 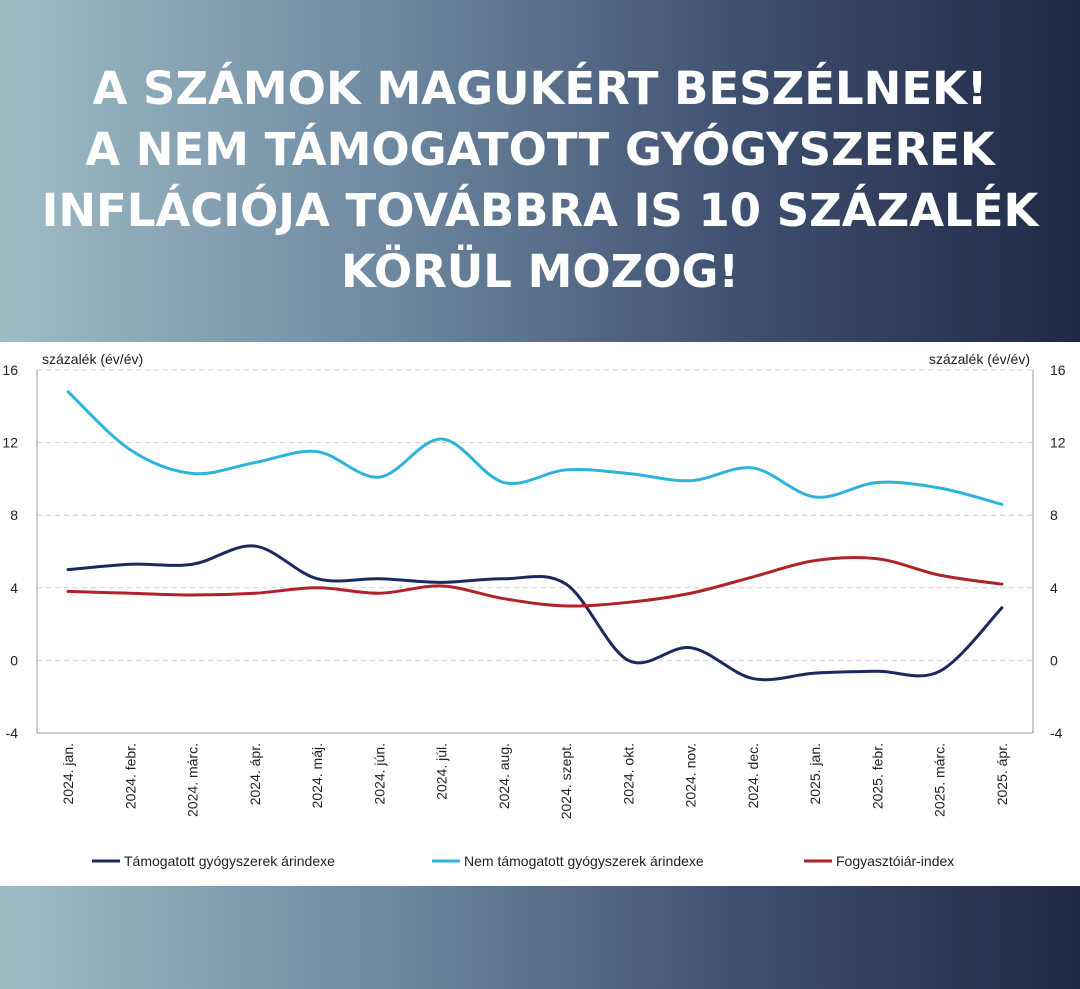 What do you see at coordinates (14, 515) in the screenshot?
I see `y-tick-label-left: 8` at bounding box center [14, 515].